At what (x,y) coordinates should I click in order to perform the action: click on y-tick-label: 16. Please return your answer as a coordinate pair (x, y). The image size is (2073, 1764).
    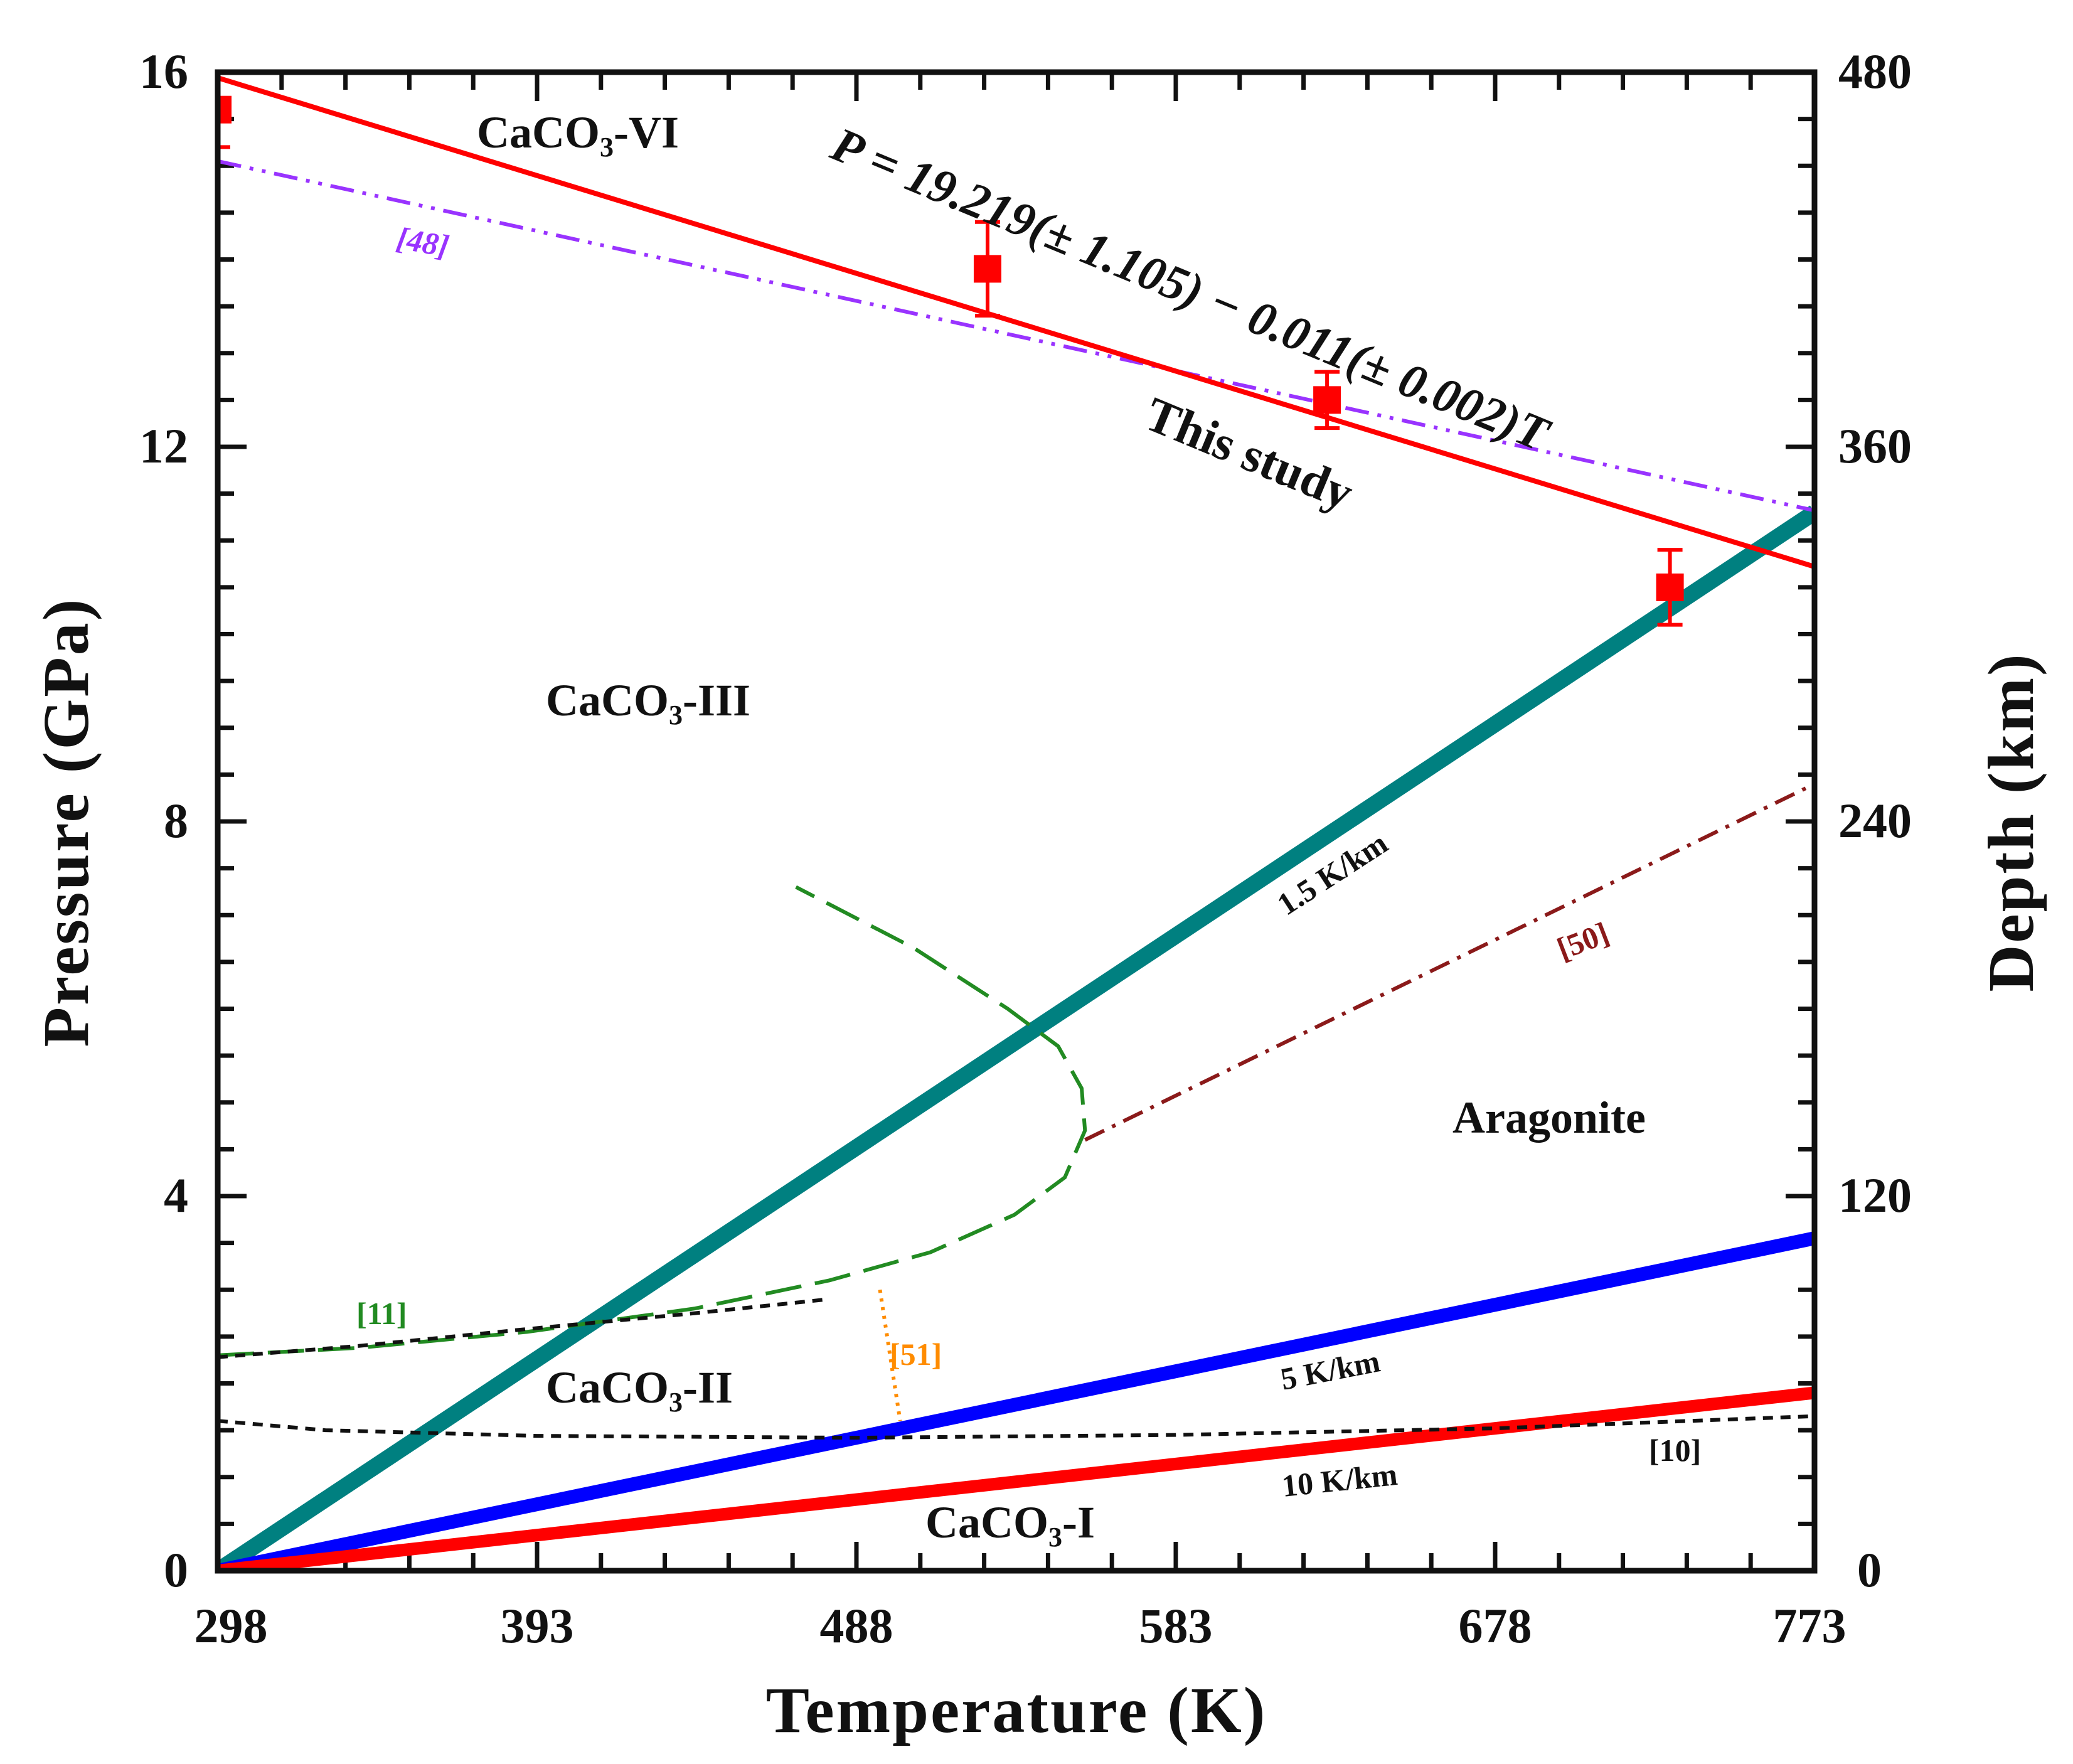
    Looking at the image, I should click on (163, 71).